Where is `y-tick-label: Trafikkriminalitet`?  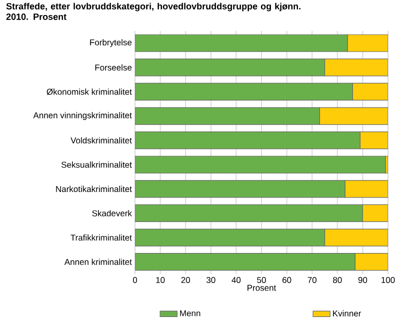 y-tick-label: Trafikkriminalitet is located at coordinates (101, 237).